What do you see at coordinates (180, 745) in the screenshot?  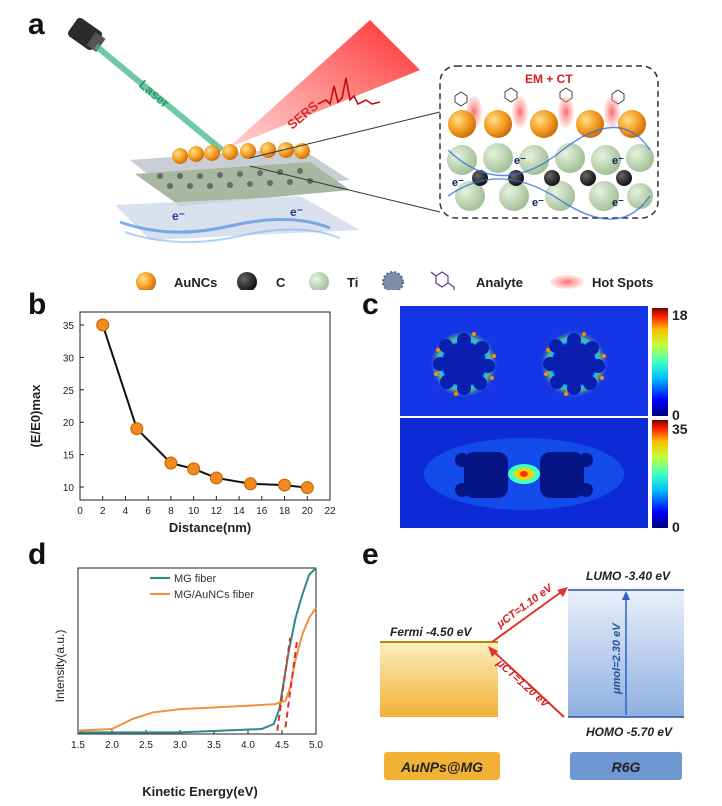 I see `chart-d-xtick-label: 3.0` at bounding box center [180, 745].